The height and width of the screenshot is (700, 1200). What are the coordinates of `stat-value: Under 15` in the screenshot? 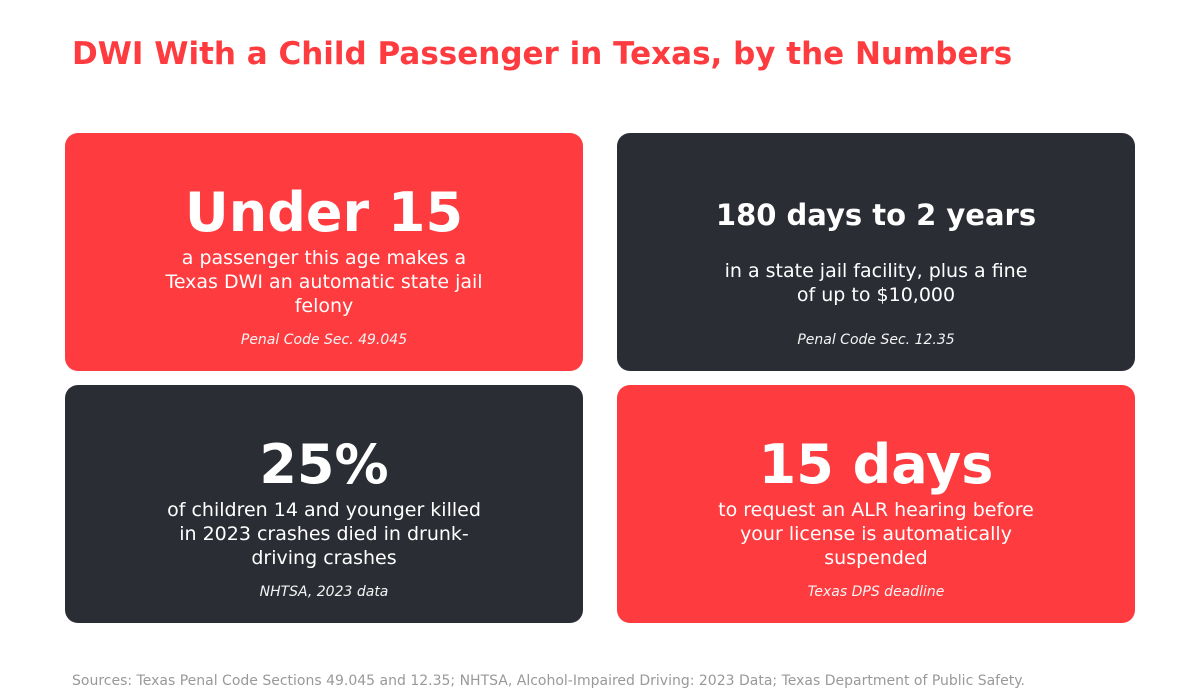 It's located at (324, 212).